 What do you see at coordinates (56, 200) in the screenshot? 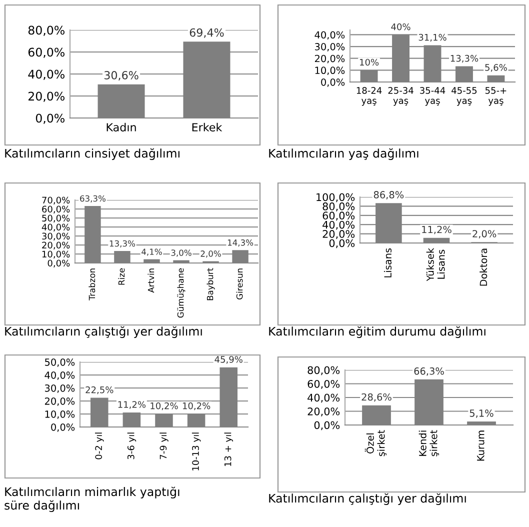
I see `y-tick-label: 70,0%` at bounding box center [56, 200].